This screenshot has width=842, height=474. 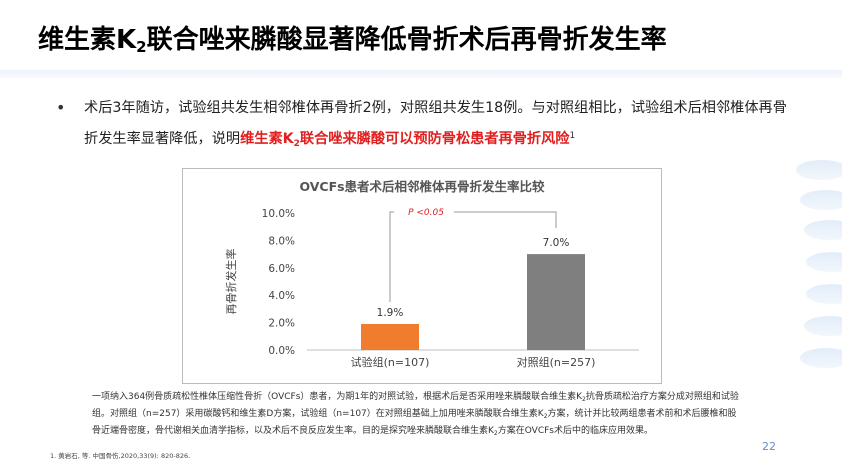 What do you see at coordinates (390, 362) in the screenshot?
I see `x-tick-label: 试验组(n=107)` at bounding box center [390, 362].